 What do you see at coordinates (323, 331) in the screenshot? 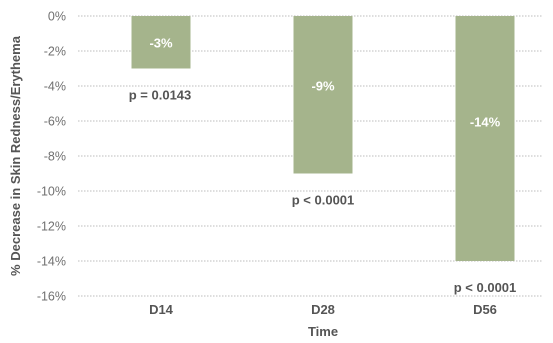
I see `x-axis-title: Time` at bounding box center [323, 331].